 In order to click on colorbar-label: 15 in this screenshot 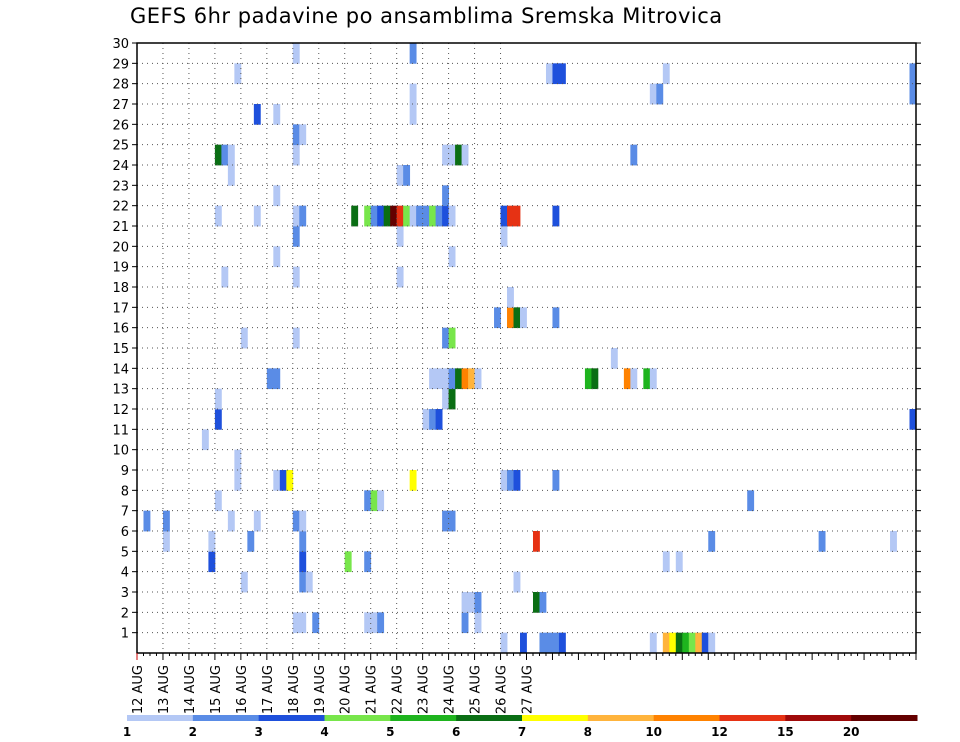, I will do `click(785, 732)`.